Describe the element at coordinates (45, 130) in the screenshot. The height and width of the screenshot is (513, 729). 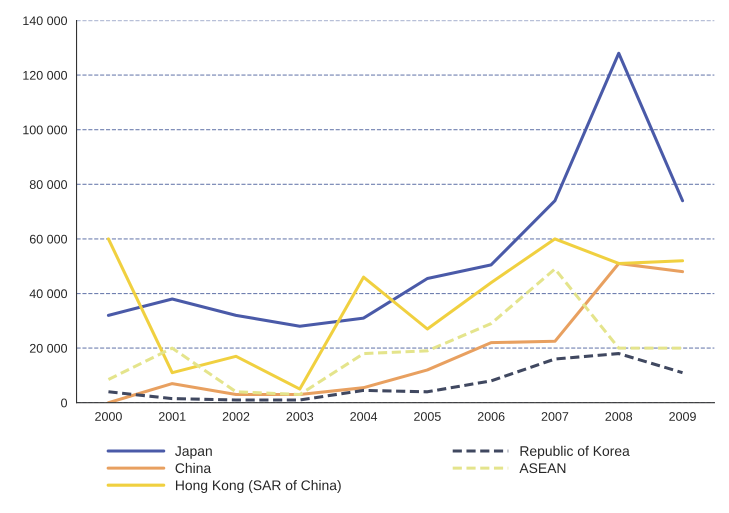
I see `y-tick-label: 100 000` at that location.